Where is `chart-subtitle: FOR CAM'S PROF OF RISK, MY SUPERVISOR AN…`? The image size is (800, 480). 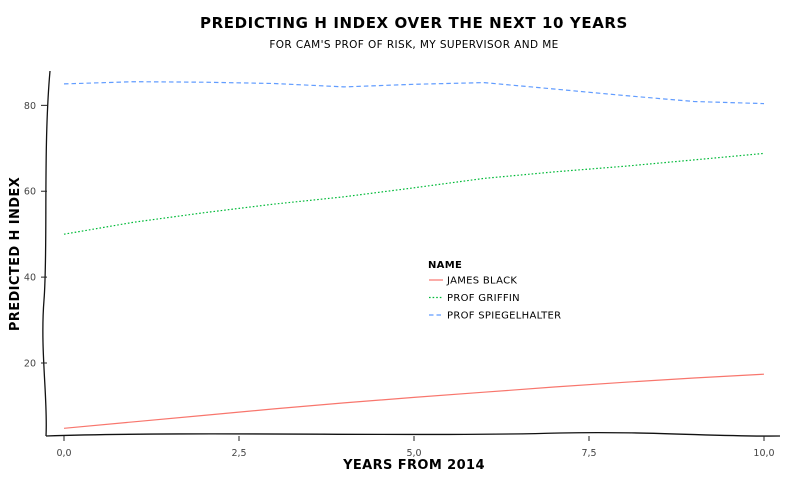 chart-subtitle: FOR CAM'S PROF OF RISK, MY SUPERVISOR AN… is located at coordinates (413, 45).